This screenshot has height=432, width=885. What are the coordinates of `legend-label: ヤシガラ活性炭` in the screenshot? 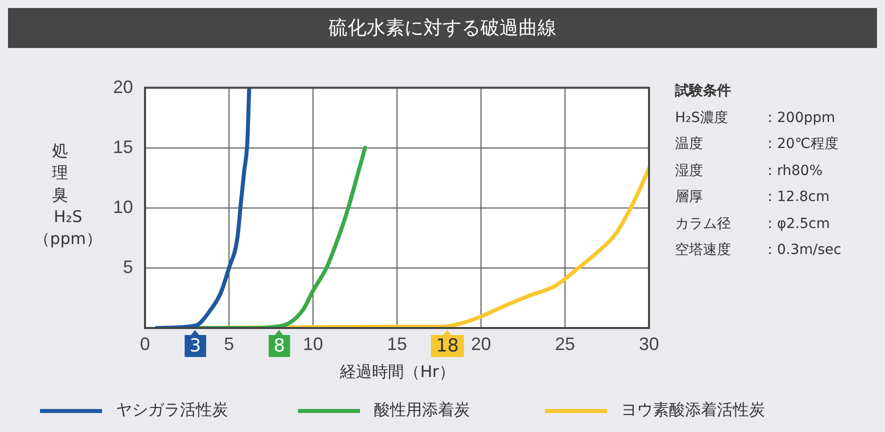 It's located at (171, 410).